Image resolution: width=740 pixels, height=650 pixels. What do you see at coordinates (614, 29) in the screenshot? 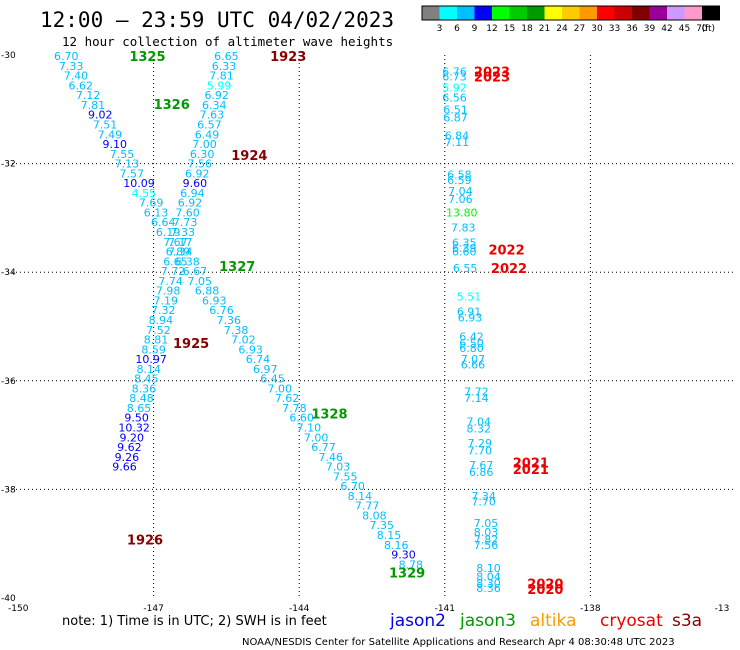
I see `colorbar-tick-label: 33` at bounding box center [614, 29].